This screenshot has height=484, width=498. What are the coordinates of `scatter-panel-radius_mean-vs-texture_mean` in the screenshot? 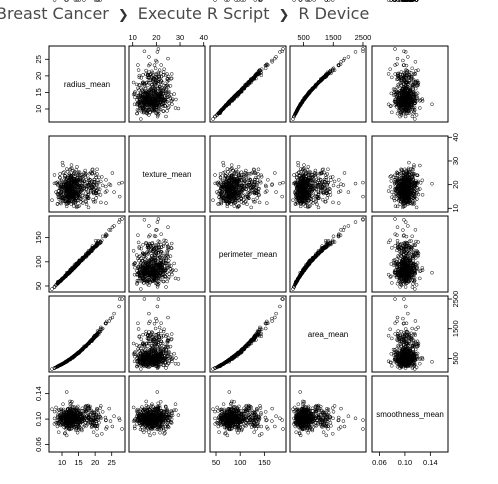 It's located at (167, 84).